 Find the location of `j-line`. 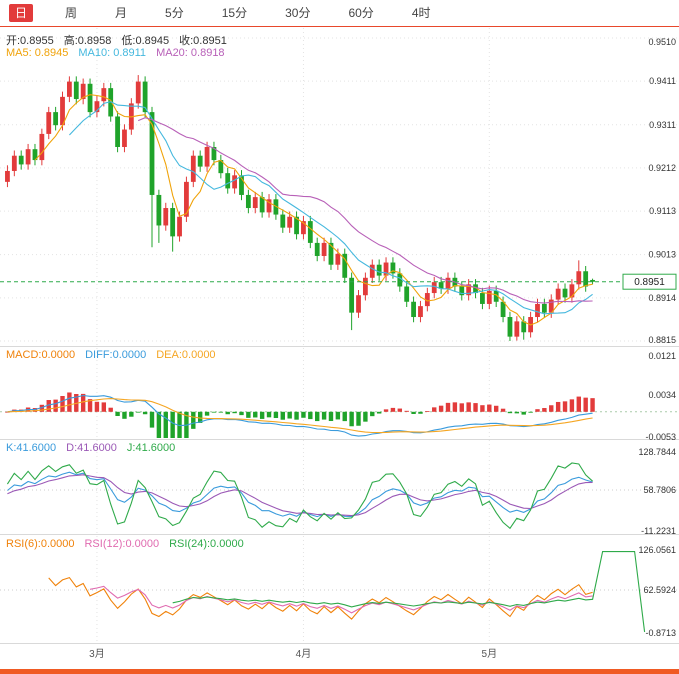

j-line is located at coordinates (299, 496).